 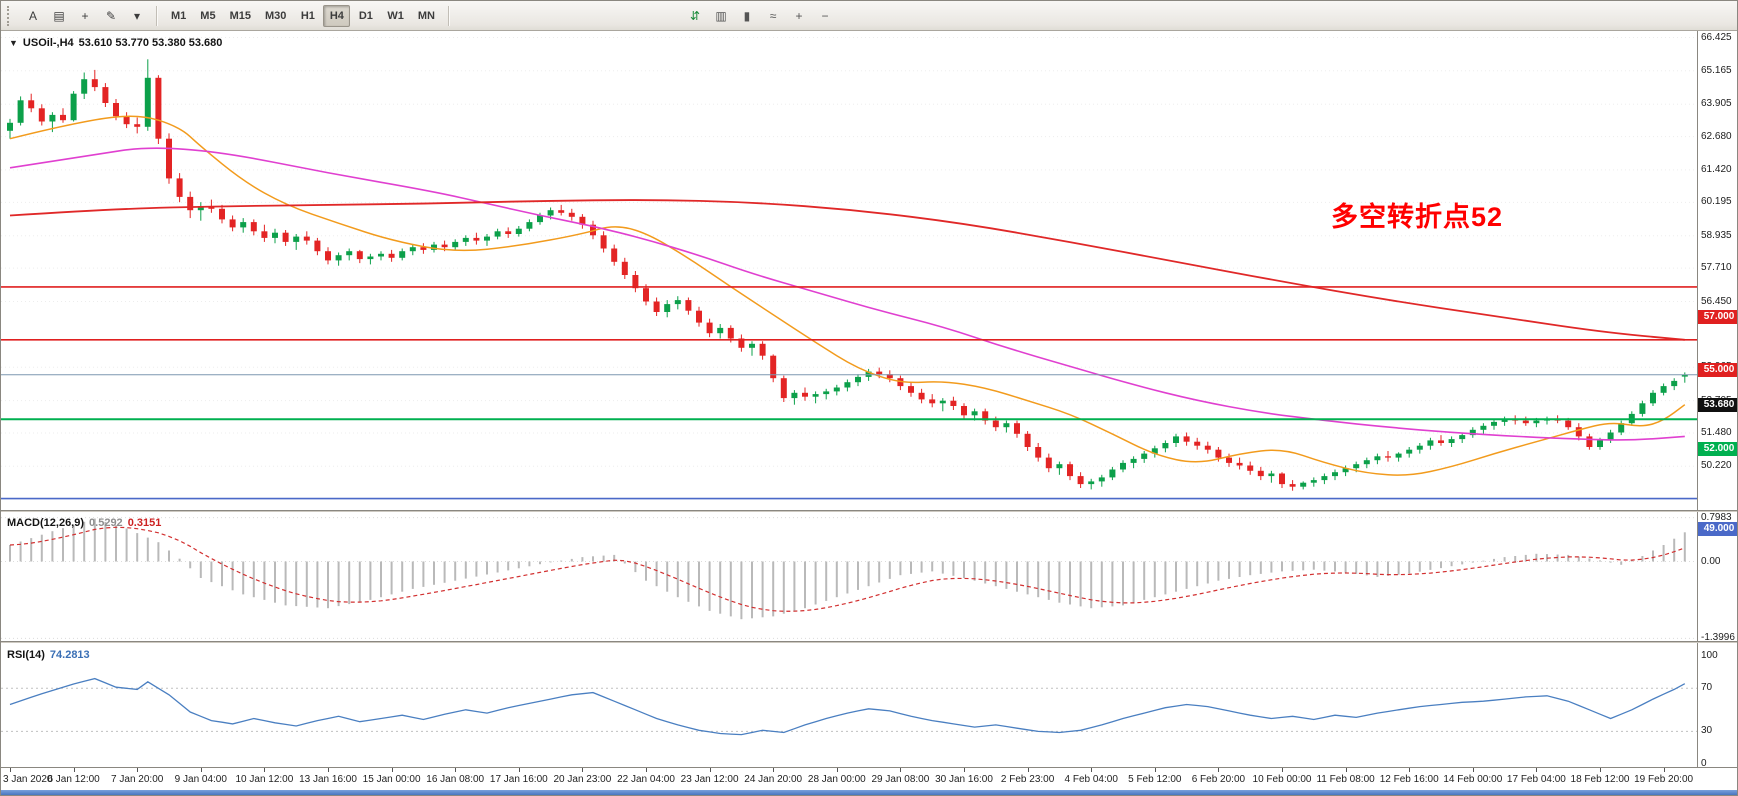 I want to click on chart-symbol: USOil-,H4, so click(x=48, y=43).